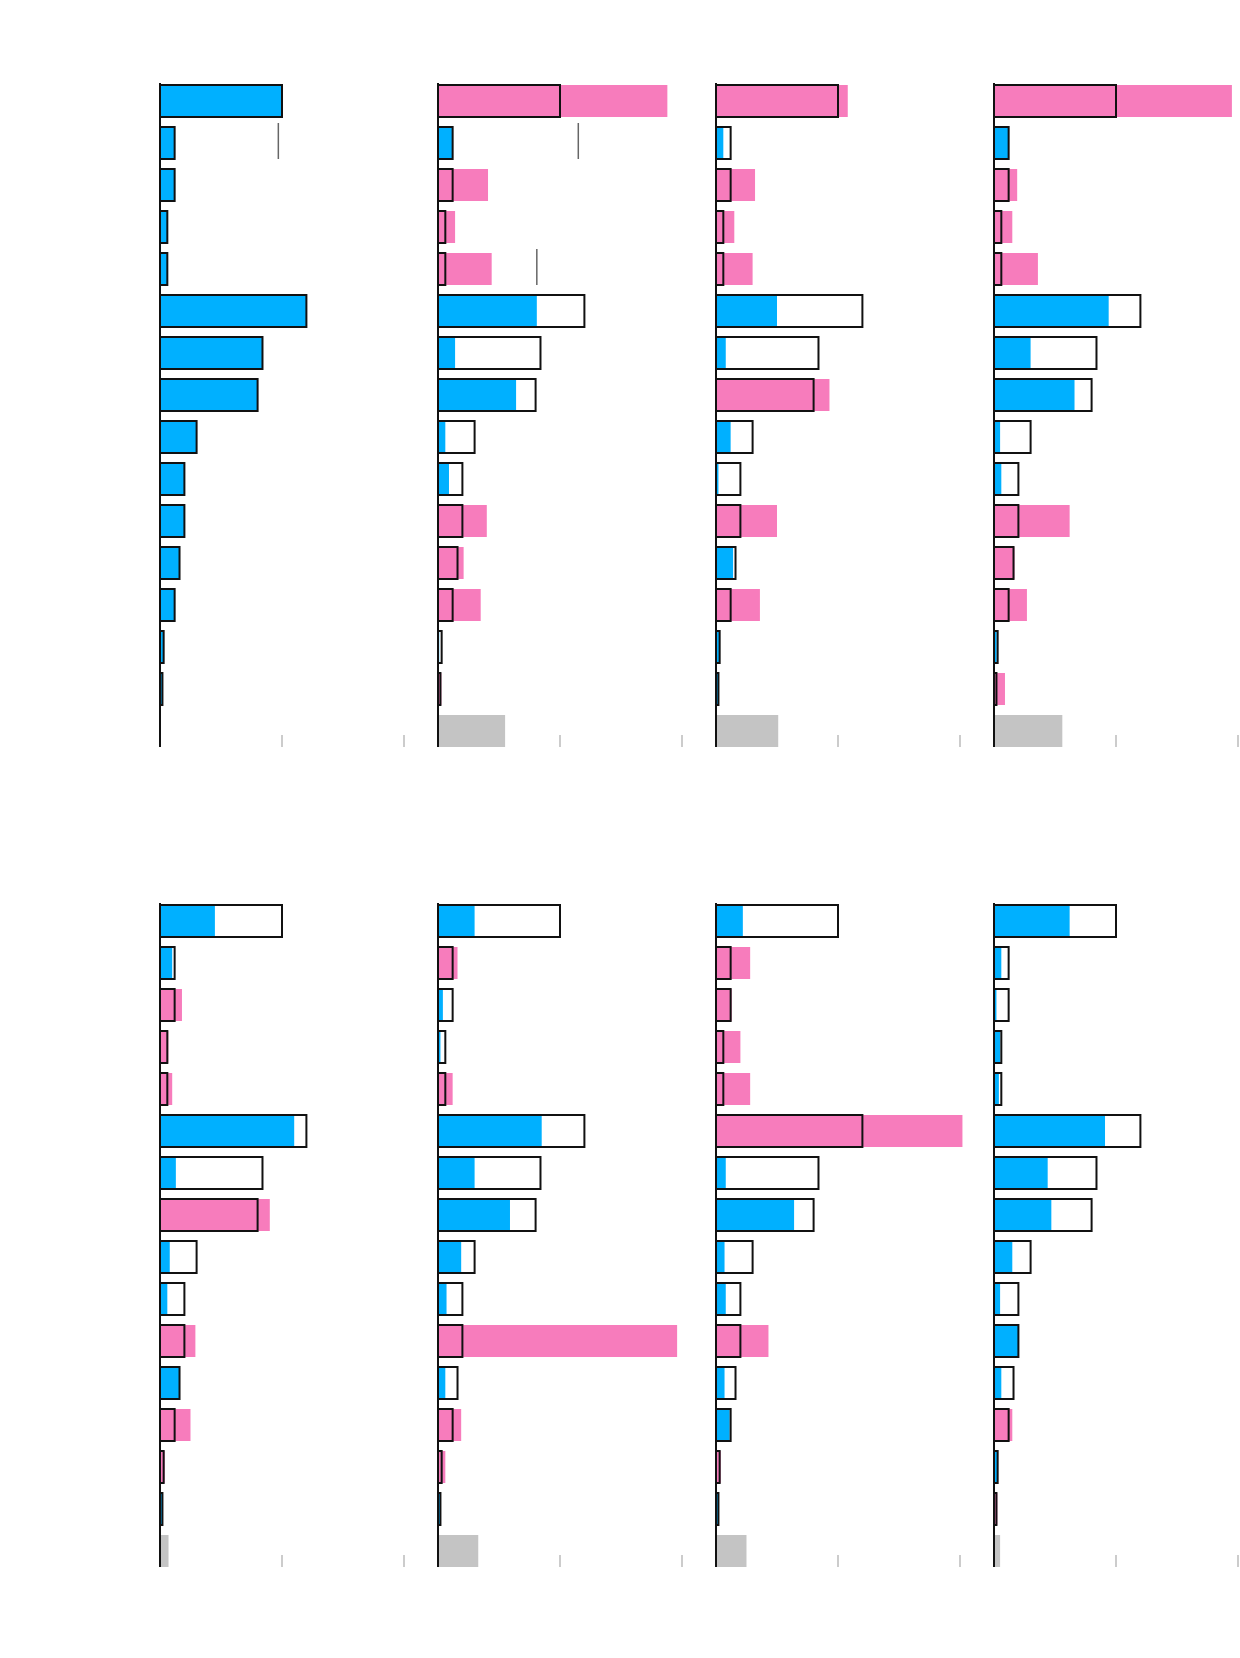 This screenshot has height=1658, width=1240. Describe the element at coordinates (553, 416) in the screenshot. I see `panel-2-value-bars` at that location.